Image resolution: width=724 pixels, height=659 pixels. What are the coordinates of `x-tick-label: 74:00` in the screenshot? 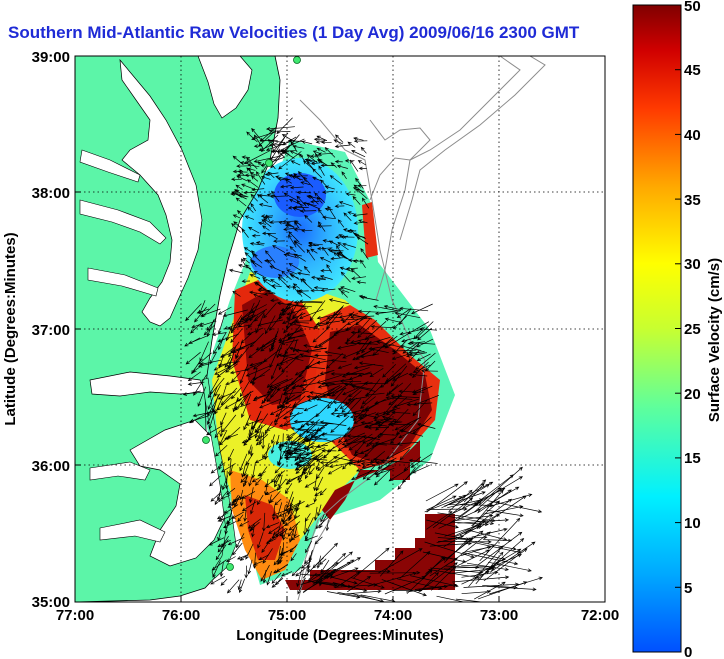 It's located at (393, 615).